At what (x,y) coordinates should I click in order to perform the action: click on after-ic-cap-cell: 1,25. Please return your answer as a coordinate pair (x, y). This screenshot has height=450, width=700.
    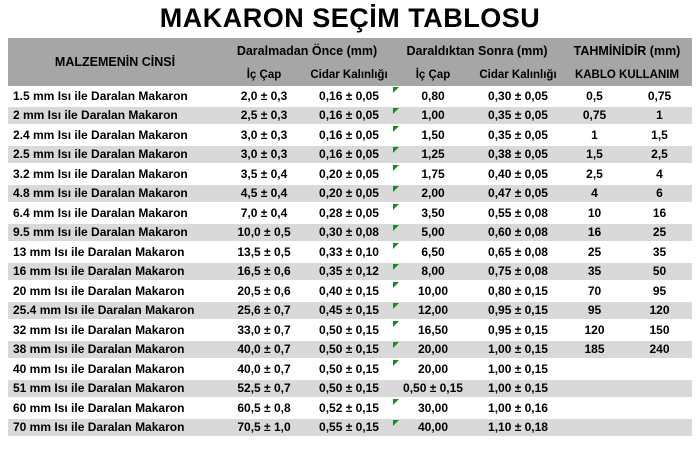
    Looking at the image, I should click on (433, 155).